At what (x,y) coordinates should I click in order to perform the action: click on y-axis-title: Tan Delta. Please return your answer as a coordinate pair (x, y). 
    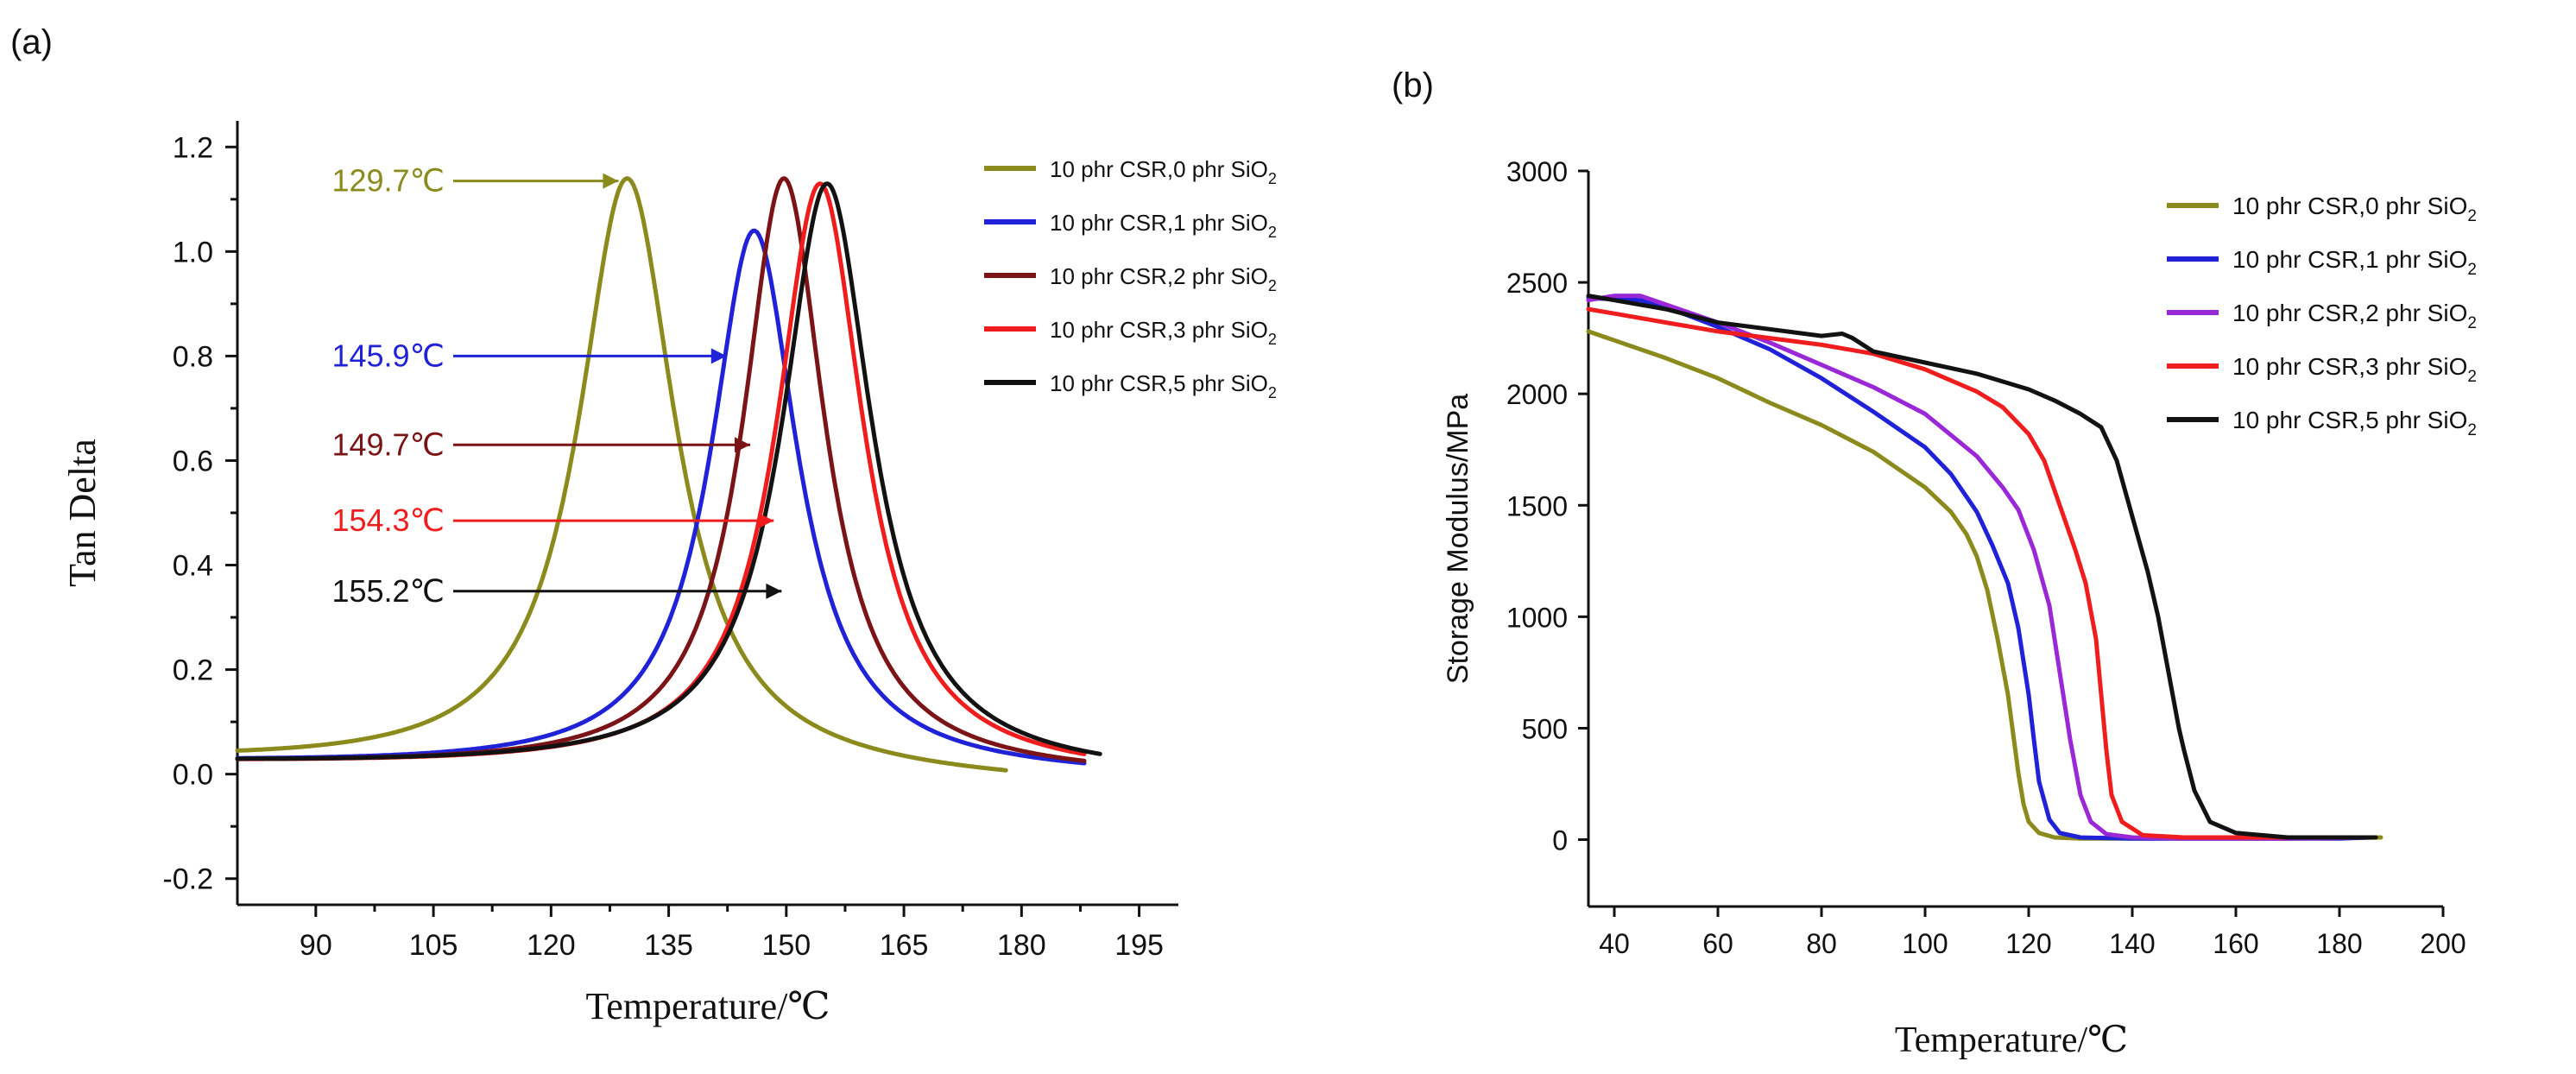
    Looking at the image, I should click on (82, 513).